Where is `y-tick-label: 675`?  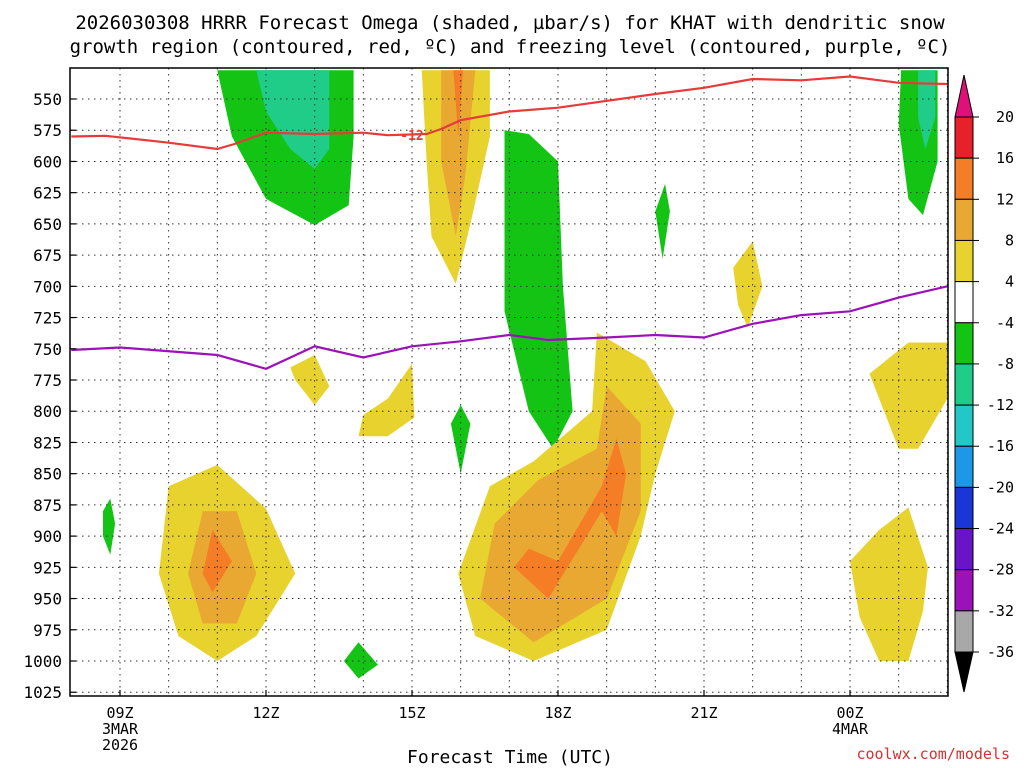
y-tick-label: 675 is located at coordinates (47, 255).